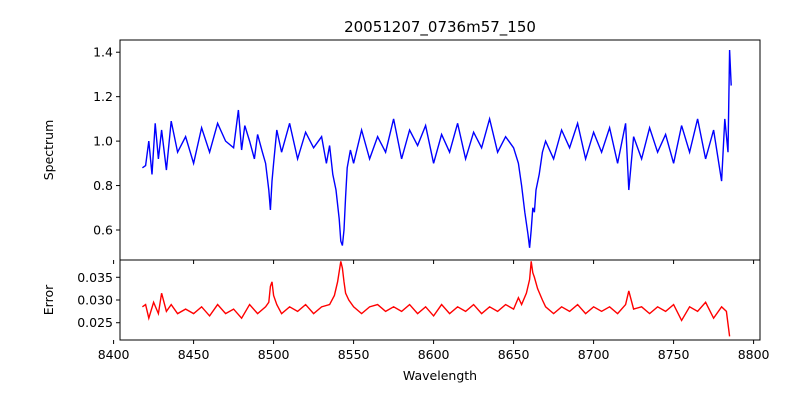 The height and width of the screenshot is (400, 800). I want to click on error-y-axis-label: Error, so click(48, 299).